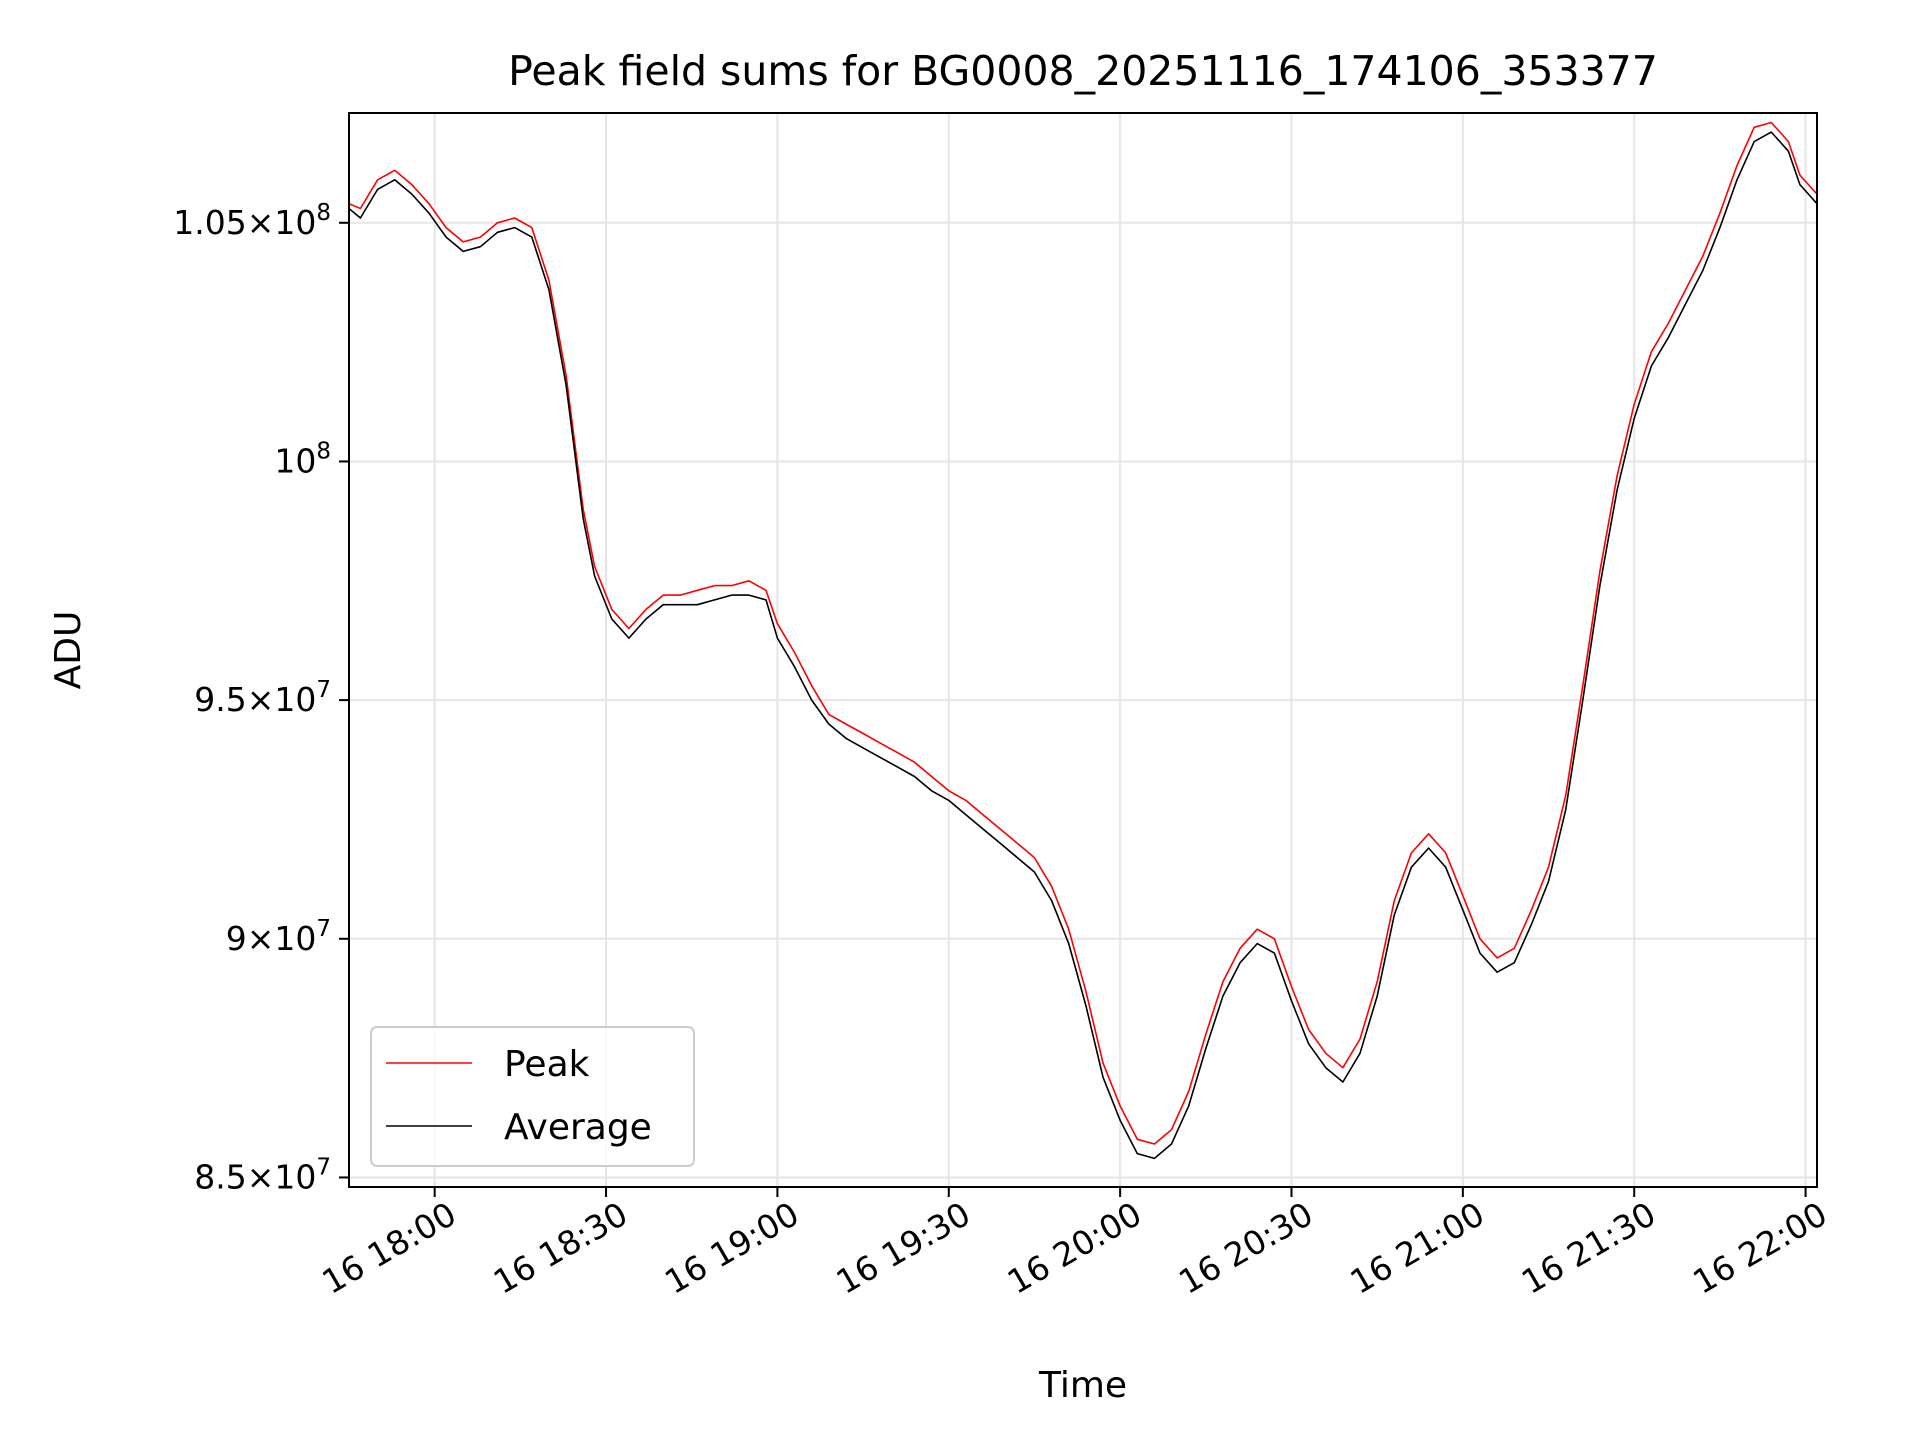  I want to click on y-tick-label: 9×107, so click(278, 937).